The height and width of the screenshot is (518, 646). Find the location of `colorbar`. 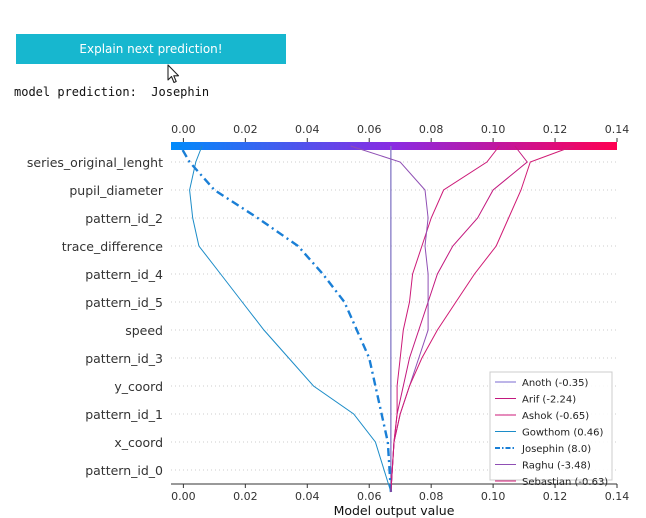

colorbar is located at coordinates (394, 146).